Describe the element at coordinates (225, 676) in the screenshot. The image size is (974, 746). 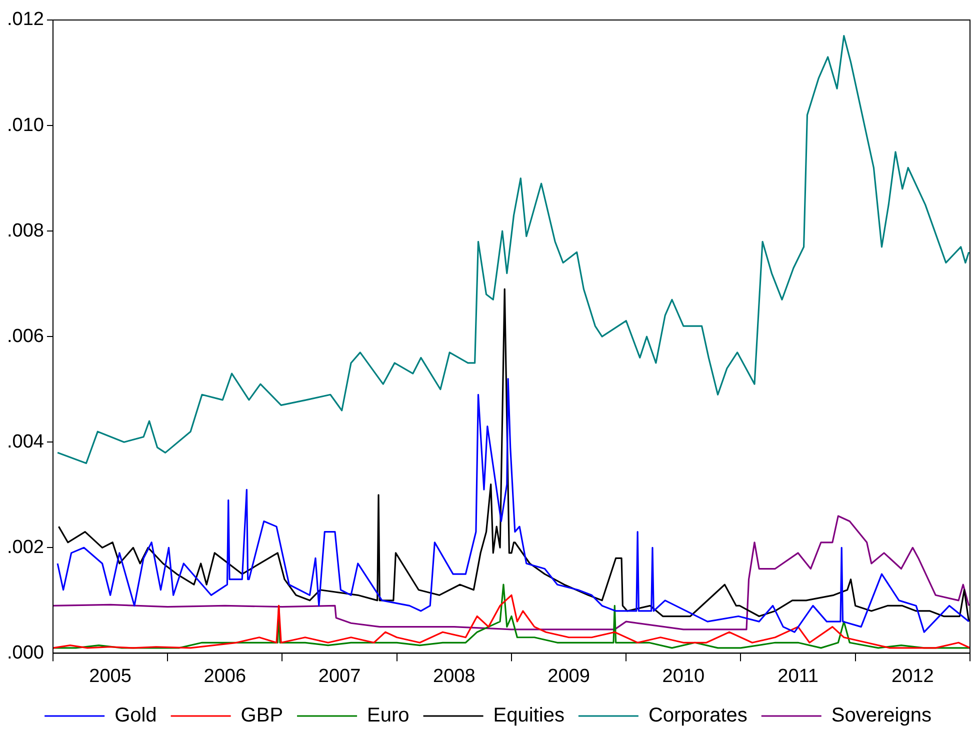
I see `x-tick-label: 2006` at that location.